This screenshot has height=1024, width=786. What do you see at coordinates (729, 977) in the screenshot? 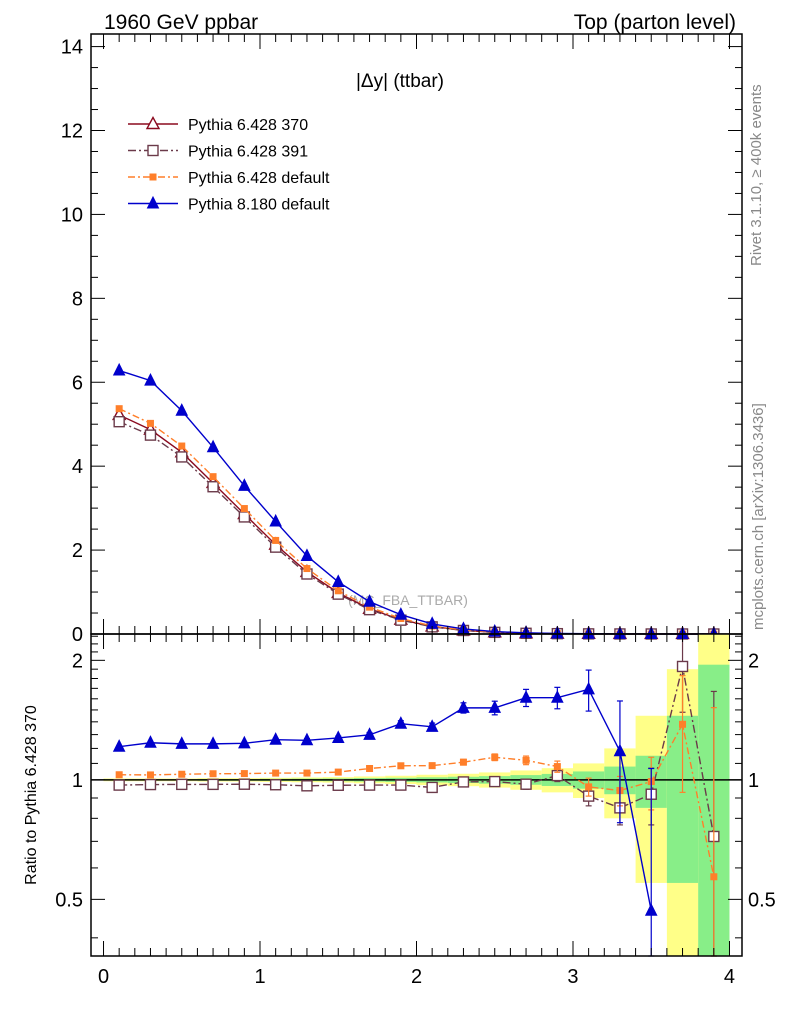
I see `x-tick-label: 4` at bounding box center [729, 977].